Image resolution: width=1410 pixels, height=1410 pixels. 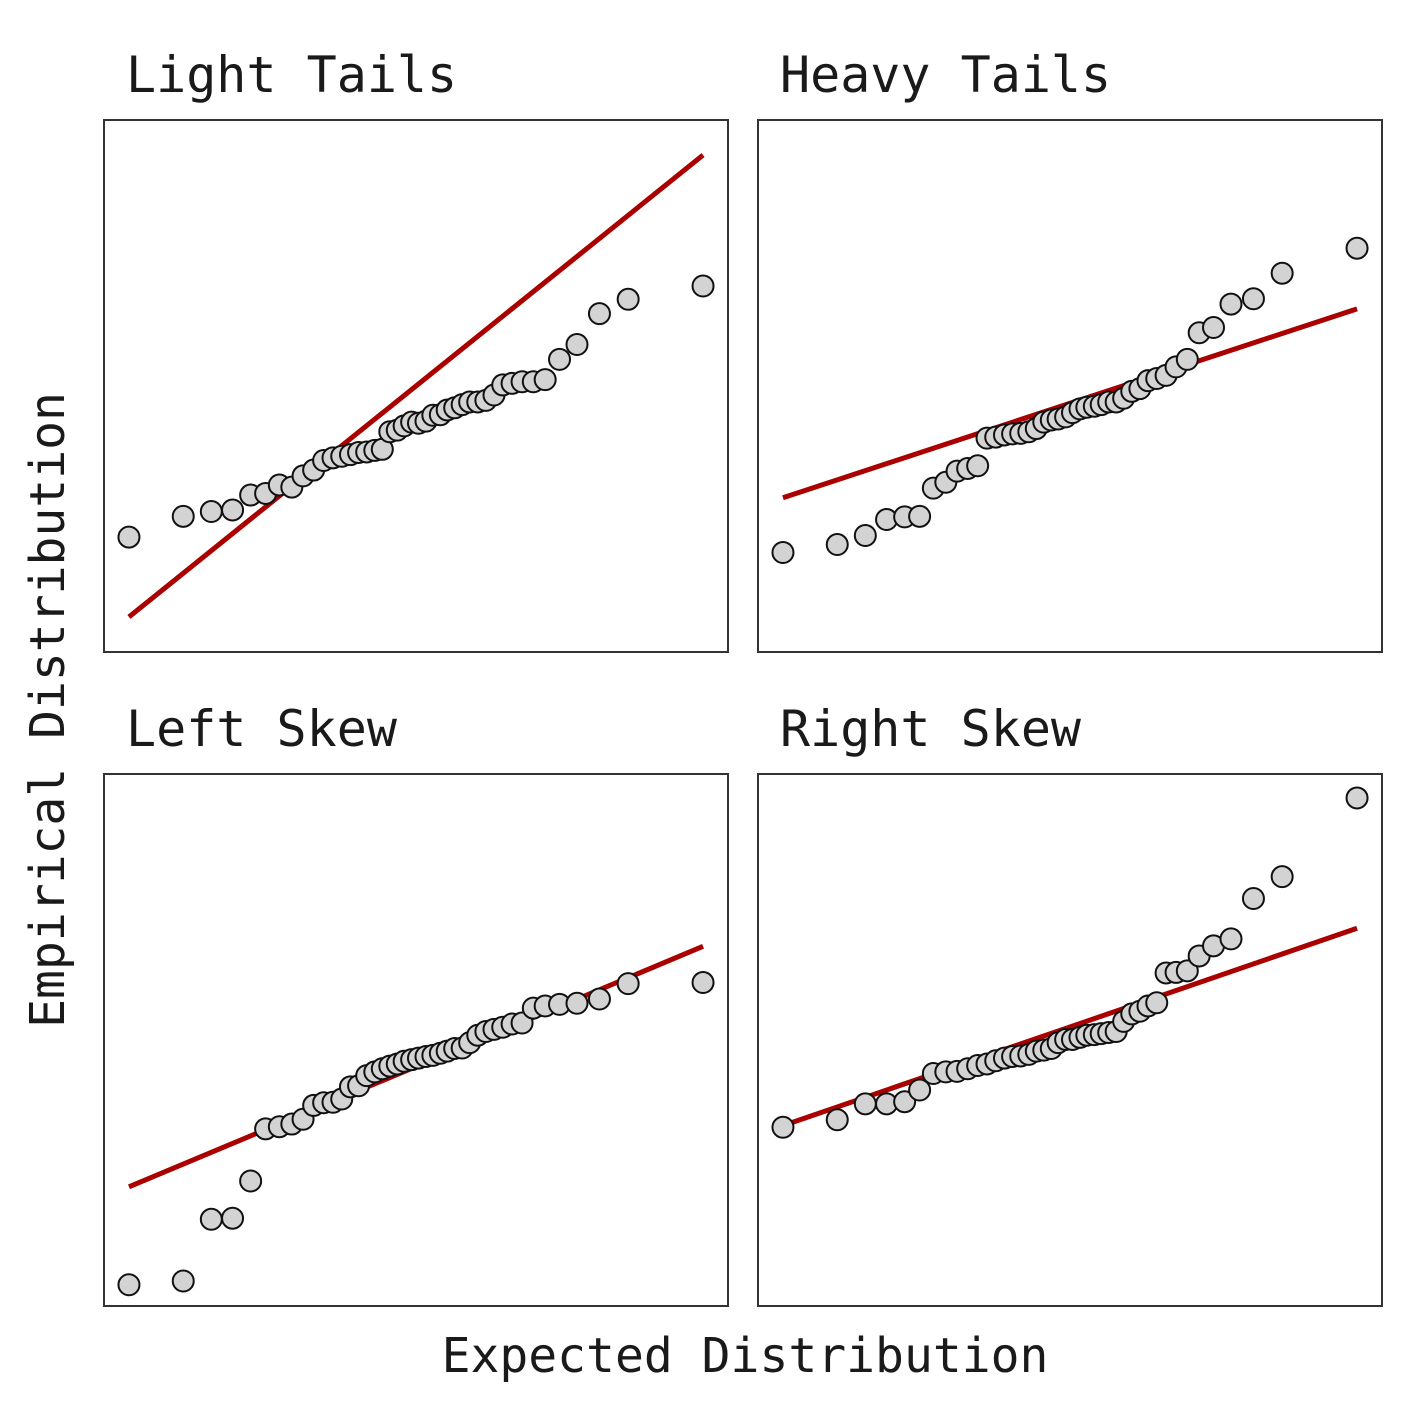 What do you see at coordinates (48, 710) in the screenshot?
I see `y-axis-label: Empirical Distribution` at bounding box center [48, 710].